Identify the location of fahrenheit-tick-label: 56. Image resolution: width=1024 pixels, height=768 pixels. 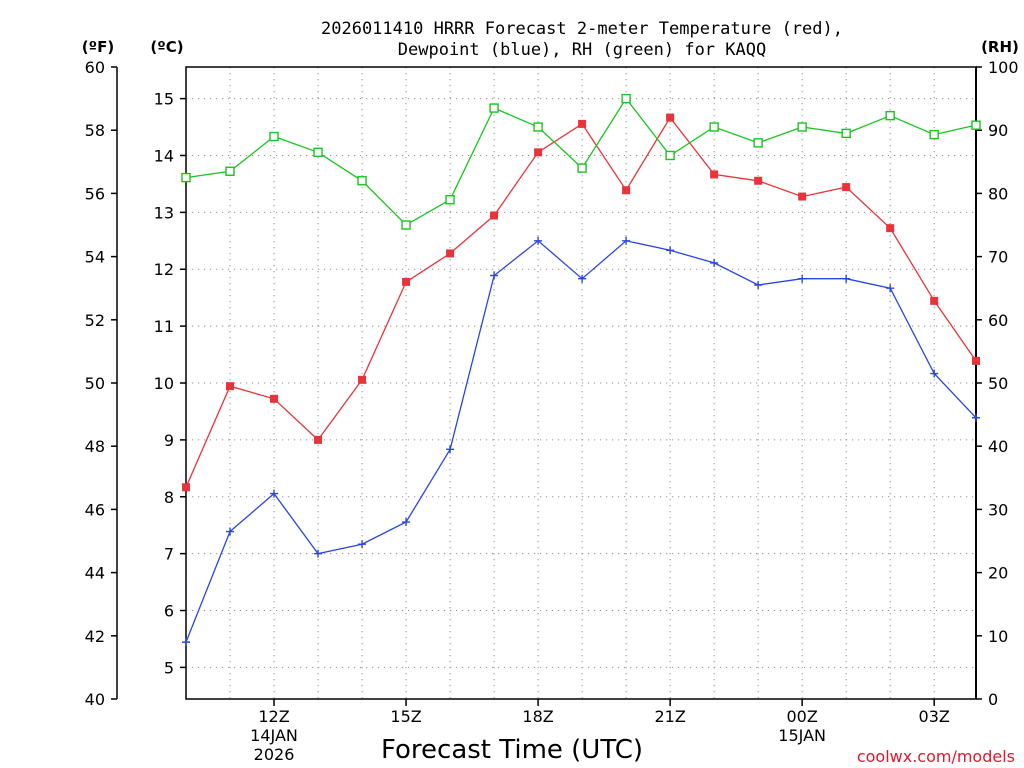
(95, 193).